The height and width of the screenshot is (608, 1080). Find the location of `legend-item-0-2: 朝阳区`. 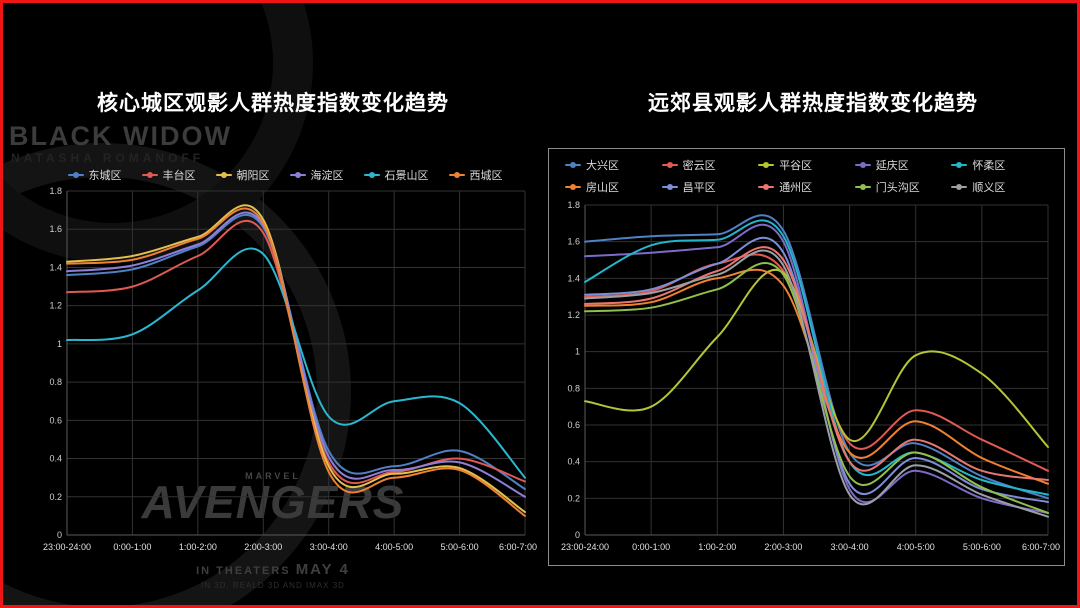

legend-item-0-2: 朝阳区 is located at coordinates (242, 175).